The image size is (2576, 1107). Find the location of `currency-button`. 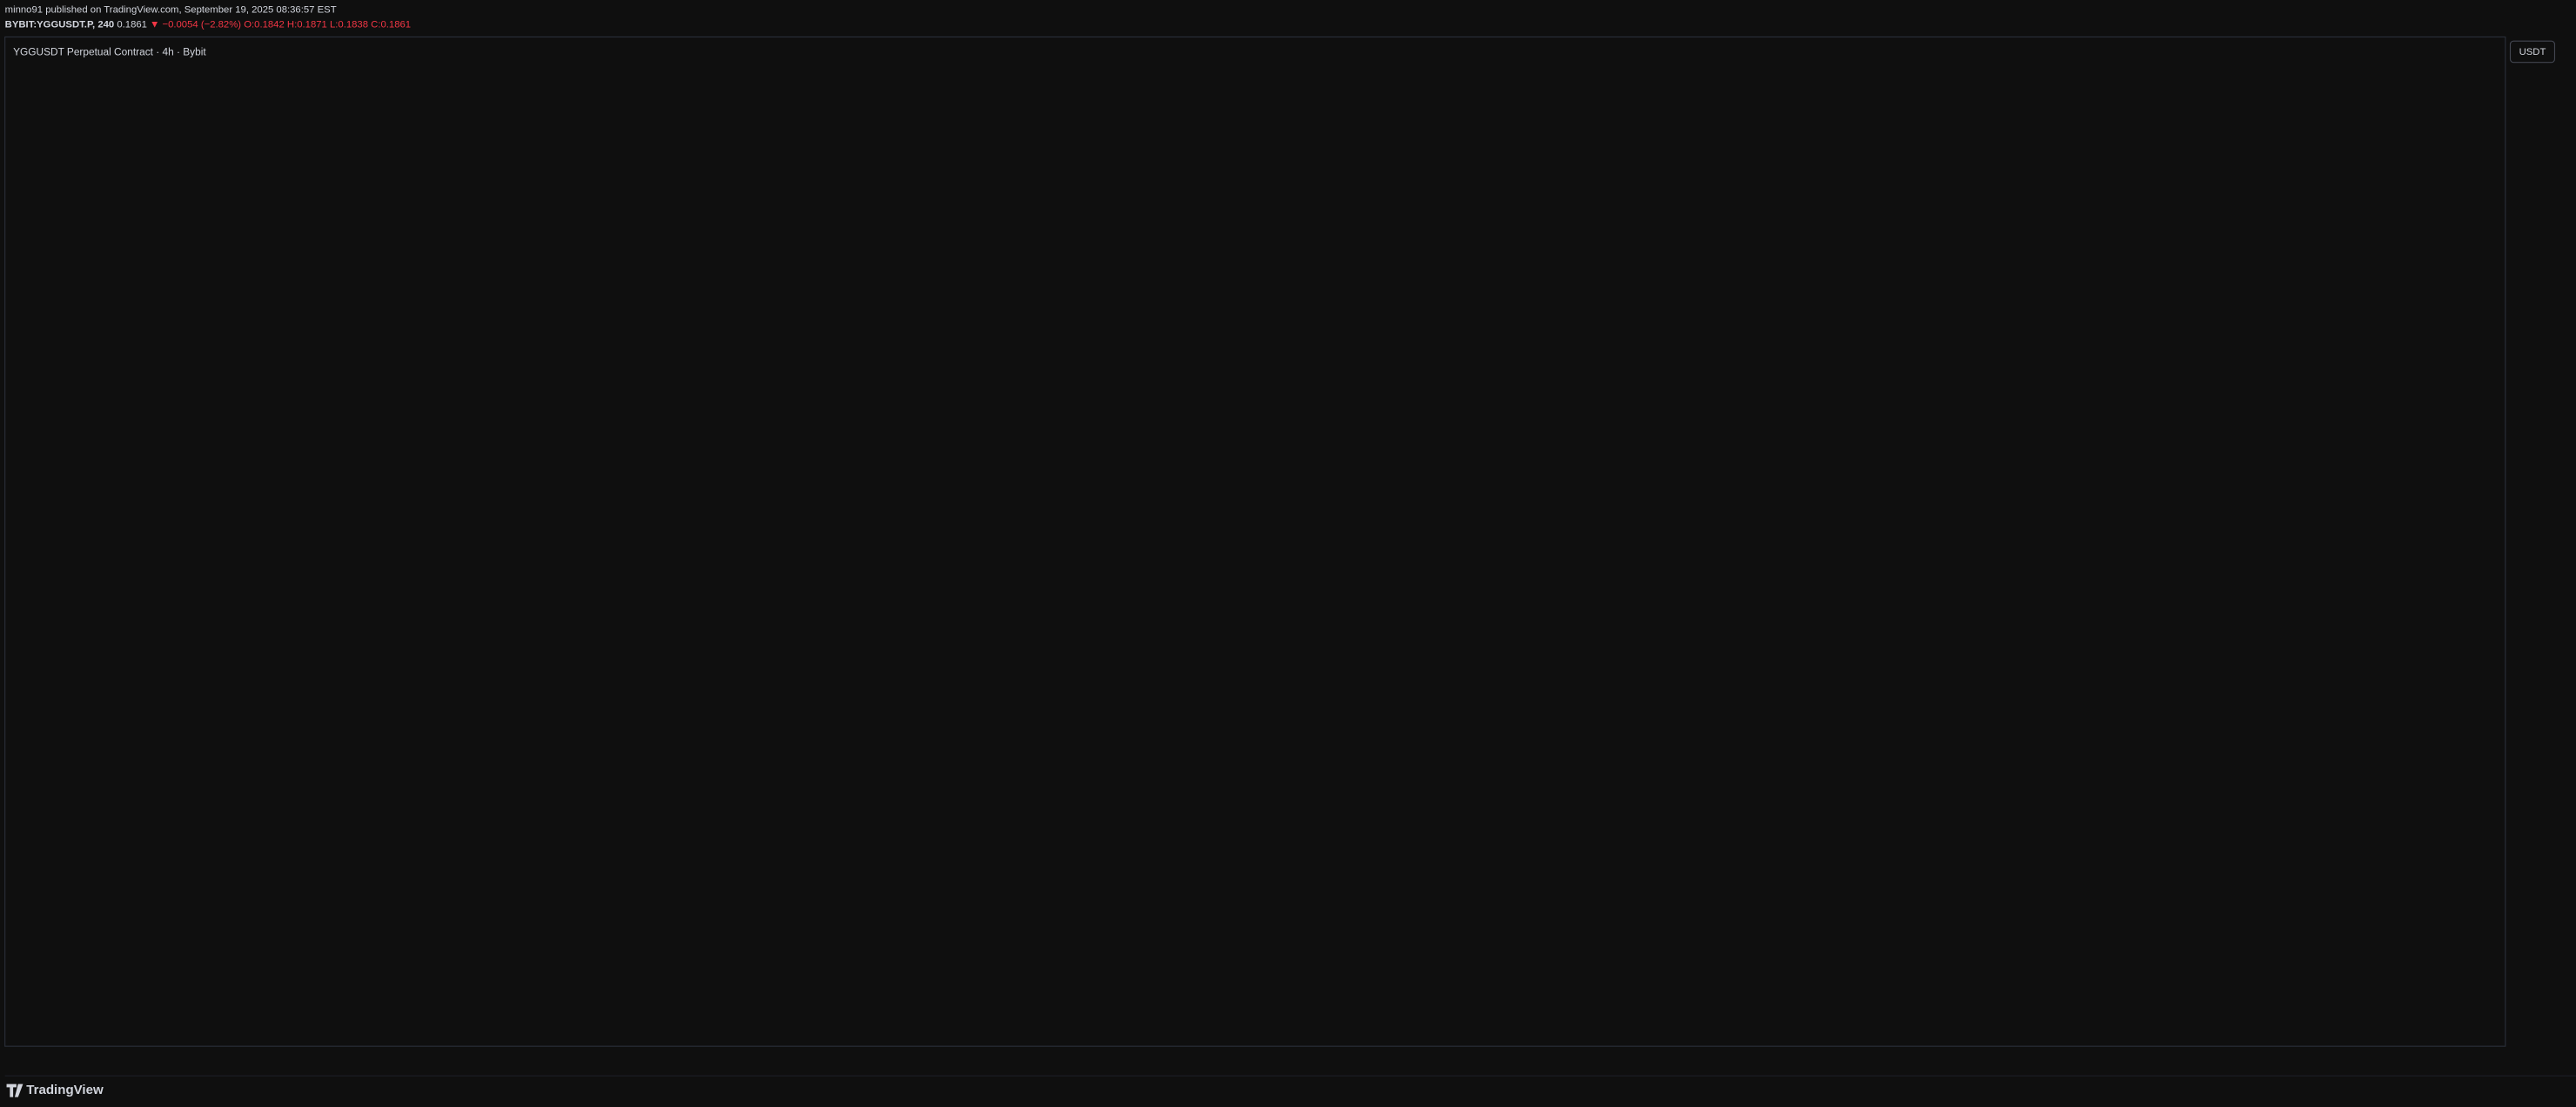

currency-button is located at coordinates (2532, 52).